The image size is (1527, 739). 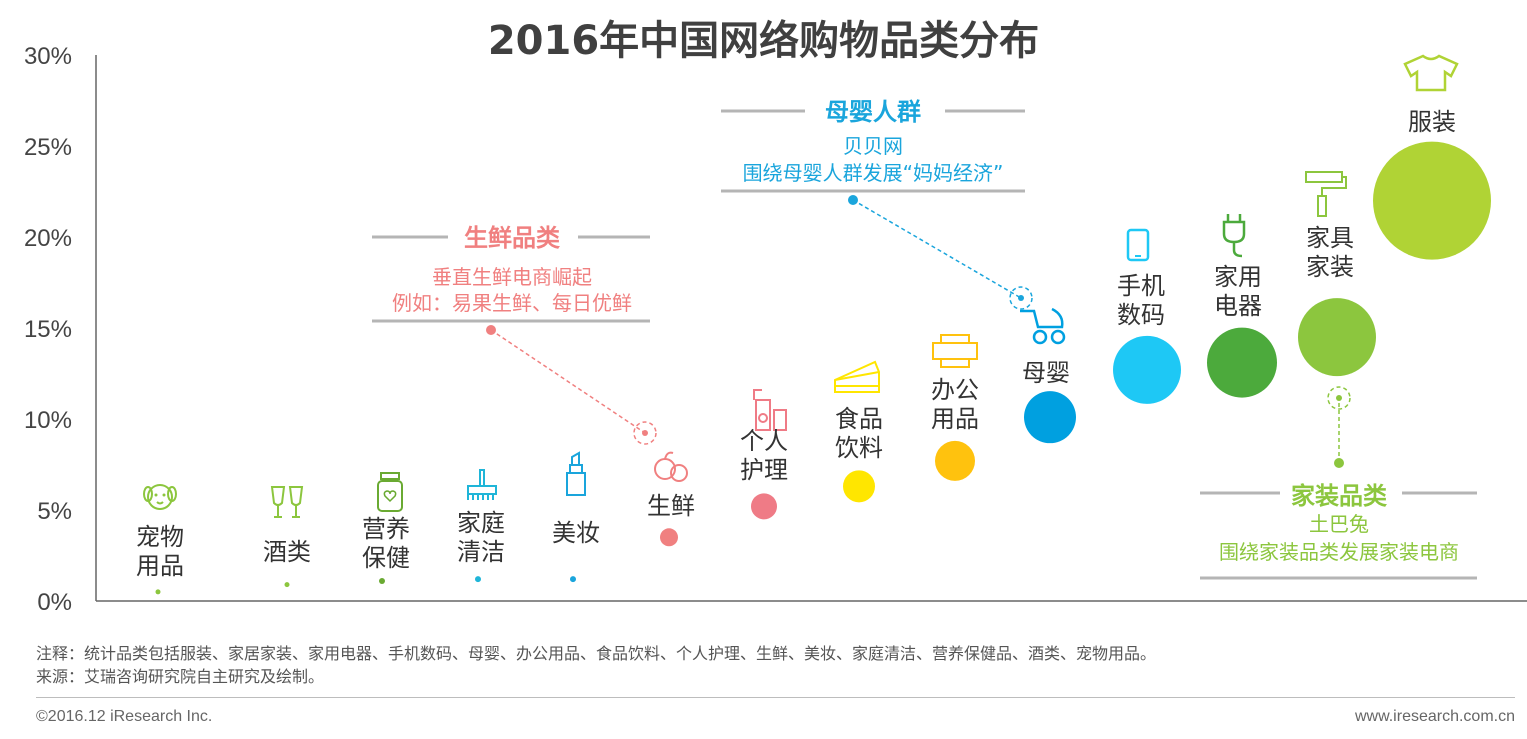 What do you see at coordinates (512, 303) in the screenshot?
I see `annotation-text: 例如：易果生鲜、每日优鲜` at bounding box center [512, 303].